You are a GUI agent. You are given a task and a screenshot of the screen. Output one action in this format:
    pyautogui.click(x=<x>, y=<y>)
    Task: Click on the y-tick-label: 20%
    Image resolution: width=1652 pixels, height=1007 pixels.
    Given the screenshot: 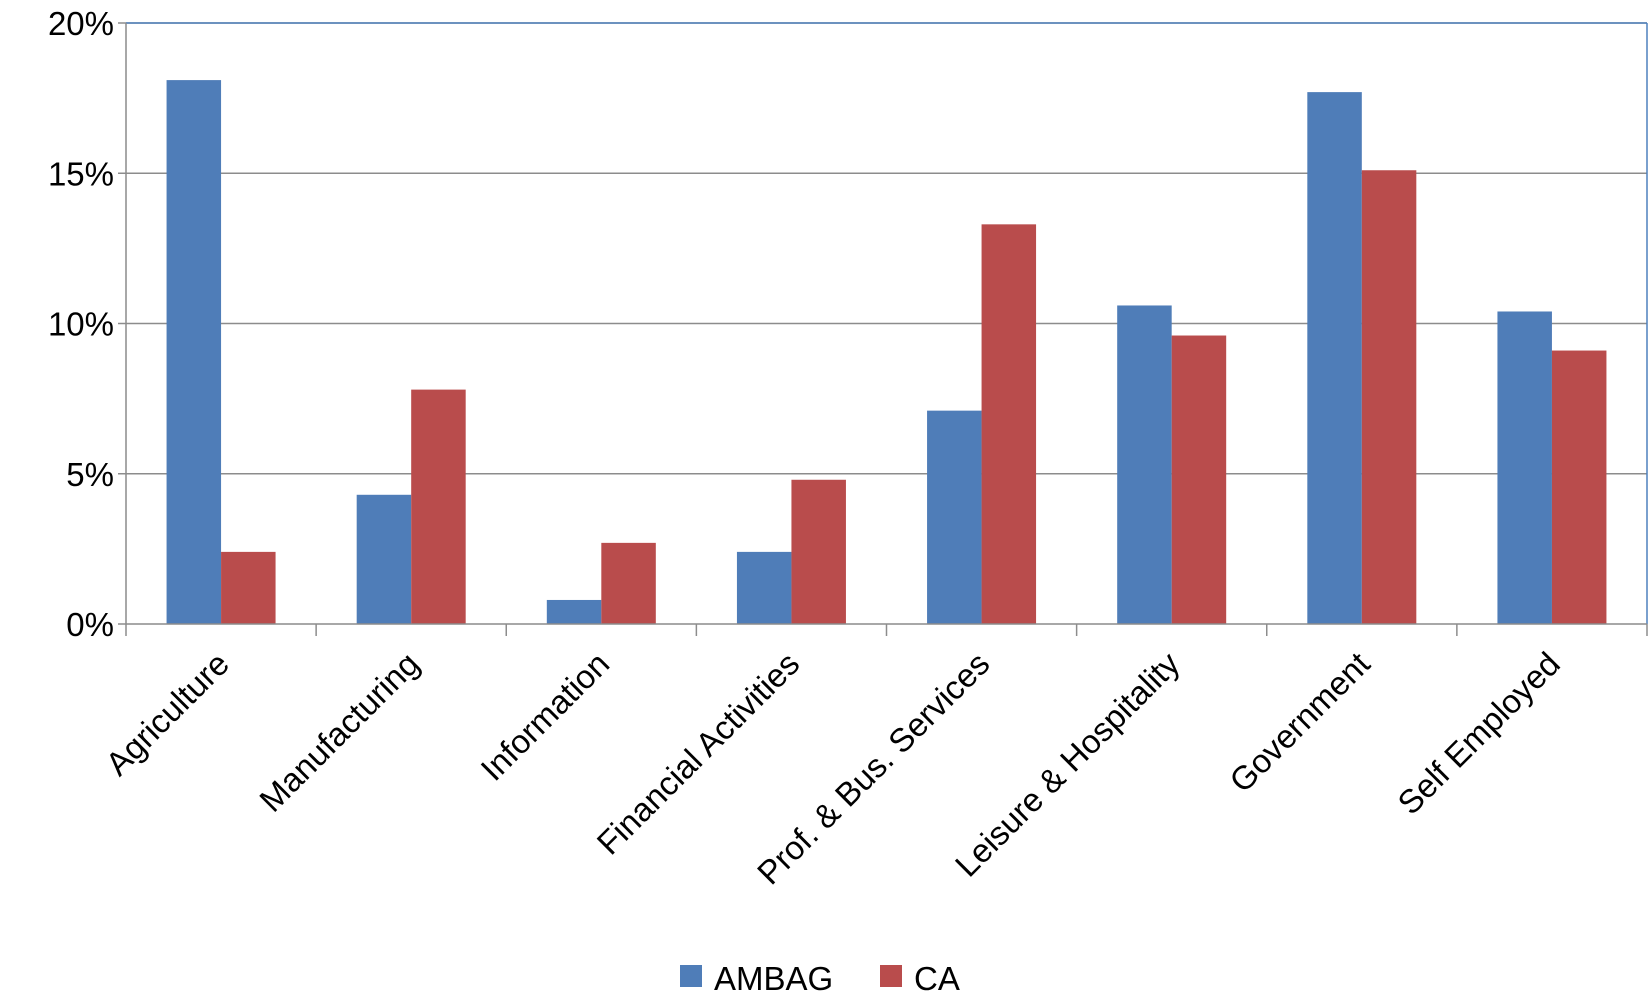 What is the action you would take?
    pyautogui.click(x=81, y=23)
    